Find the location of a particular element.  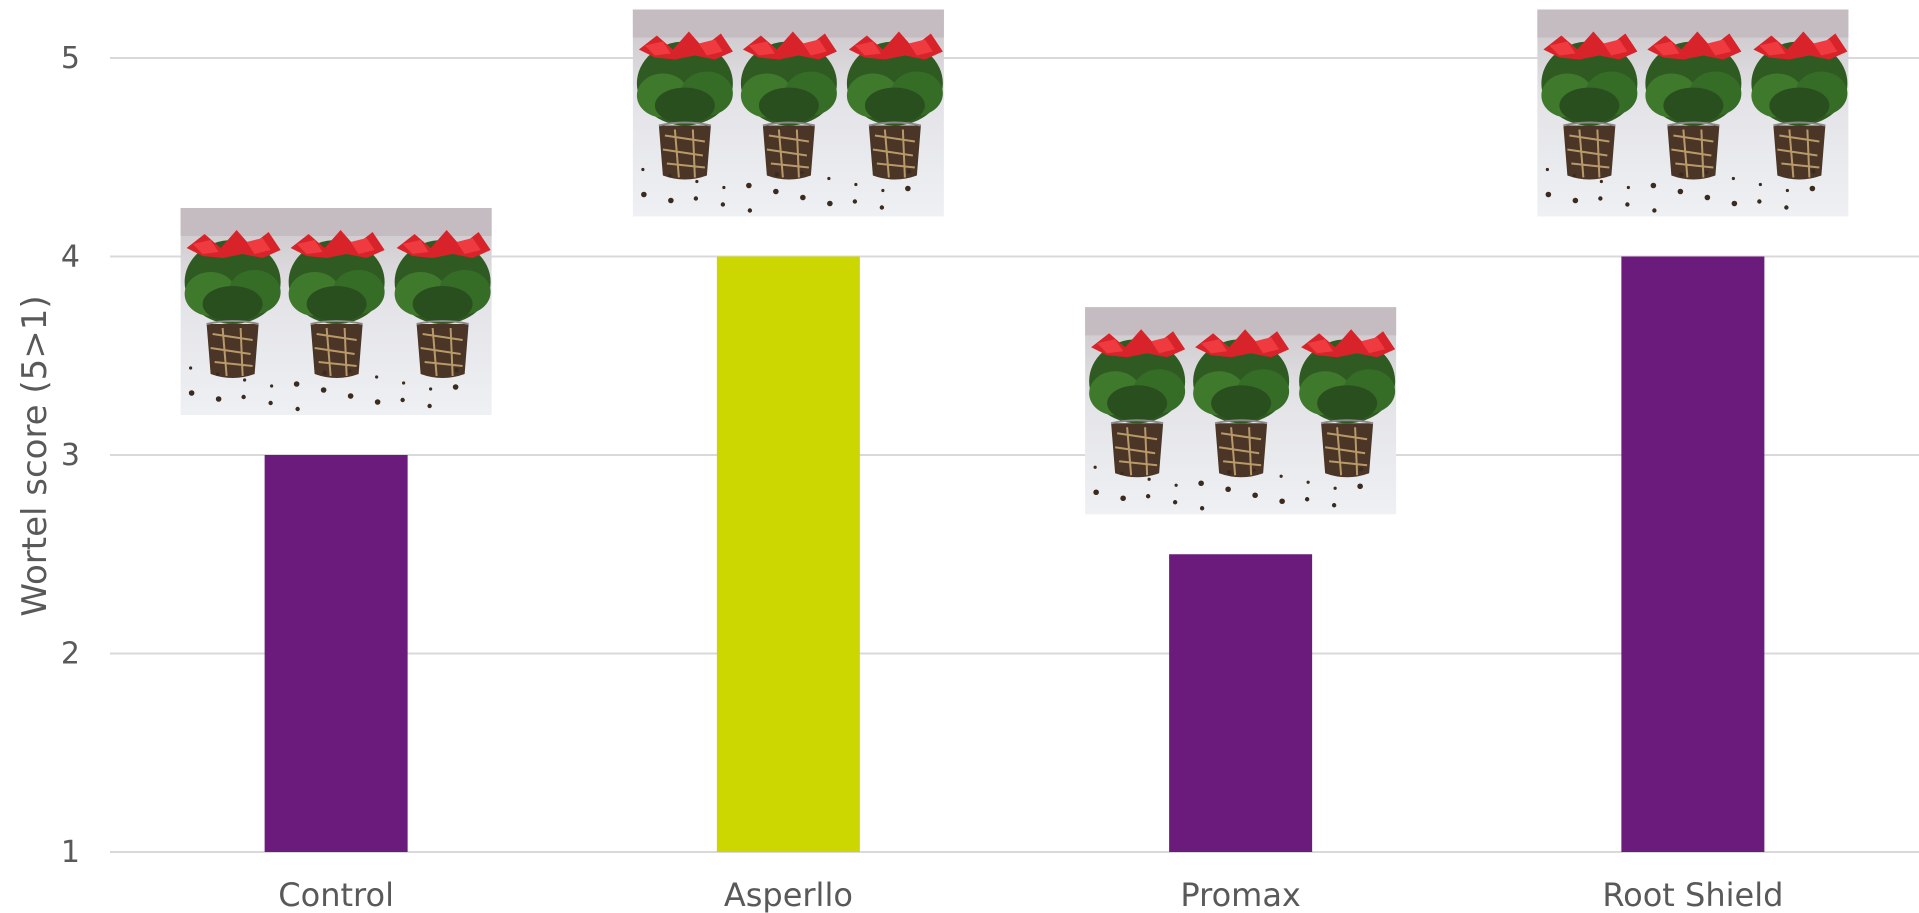

x-tick-label: Asperllo is located at coordinates (788, 894).